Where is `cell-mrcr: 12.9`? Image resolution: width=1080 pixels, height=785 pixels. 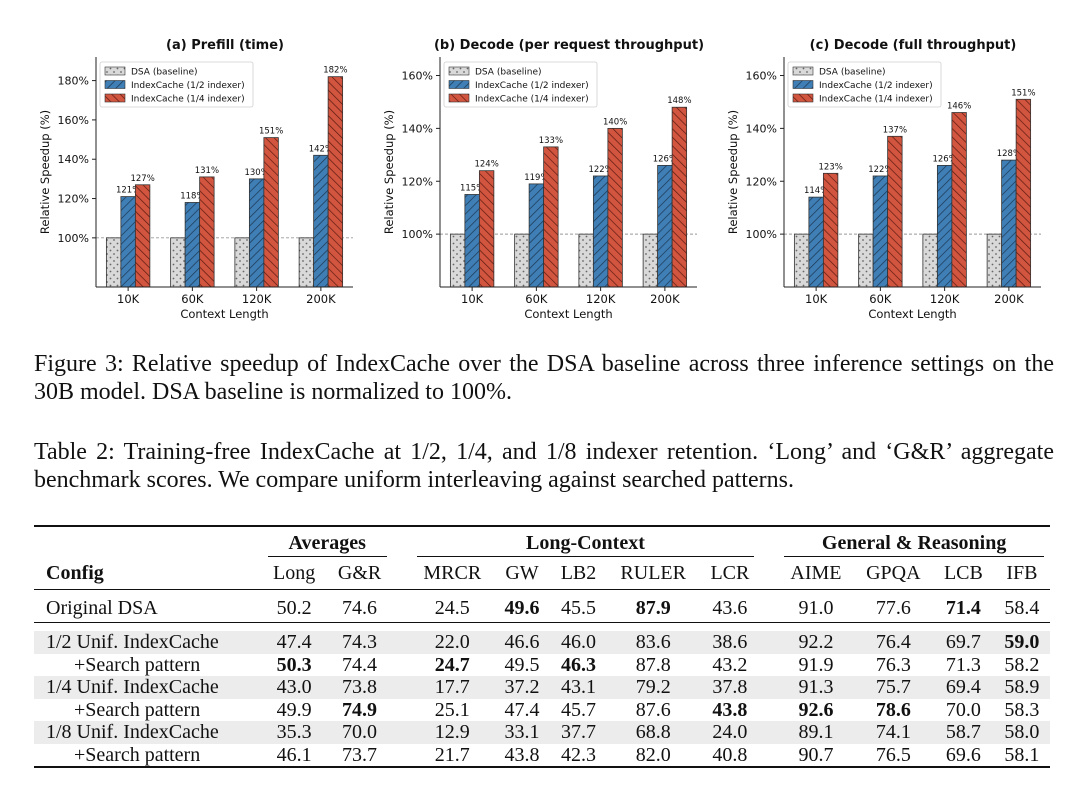 cell-mrcr: 12.9 is located at coordinates (452, 732).